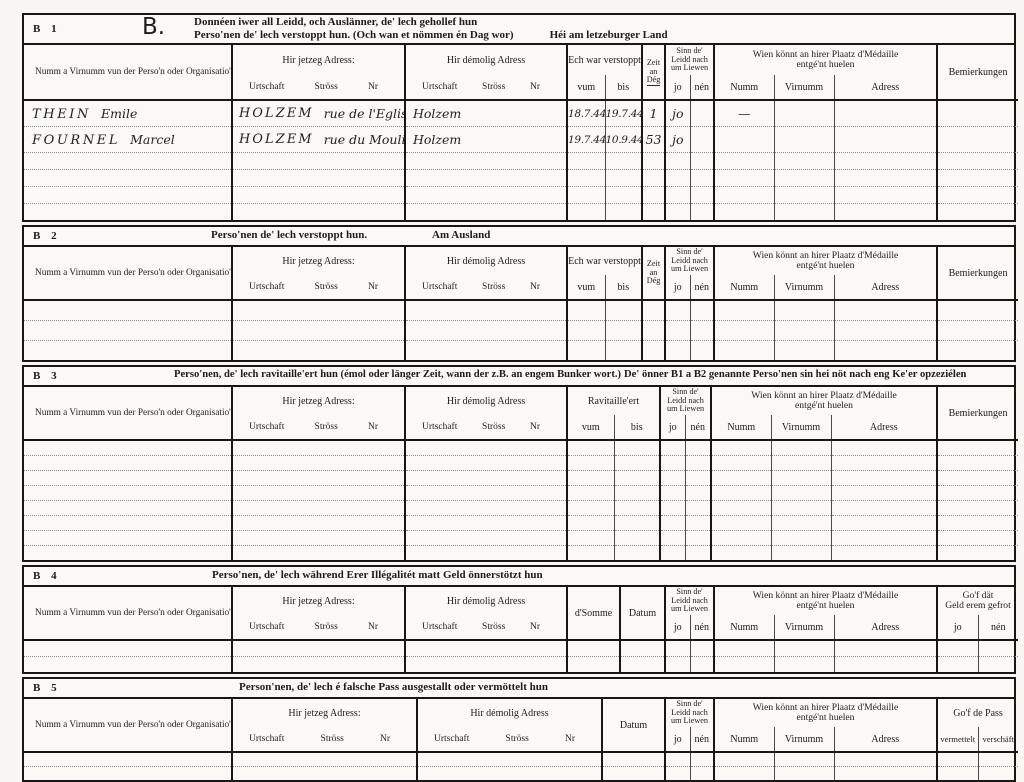 The image size is (1024, 782). I want to click on money-line-1: Go'f dät, so click(978, 595).